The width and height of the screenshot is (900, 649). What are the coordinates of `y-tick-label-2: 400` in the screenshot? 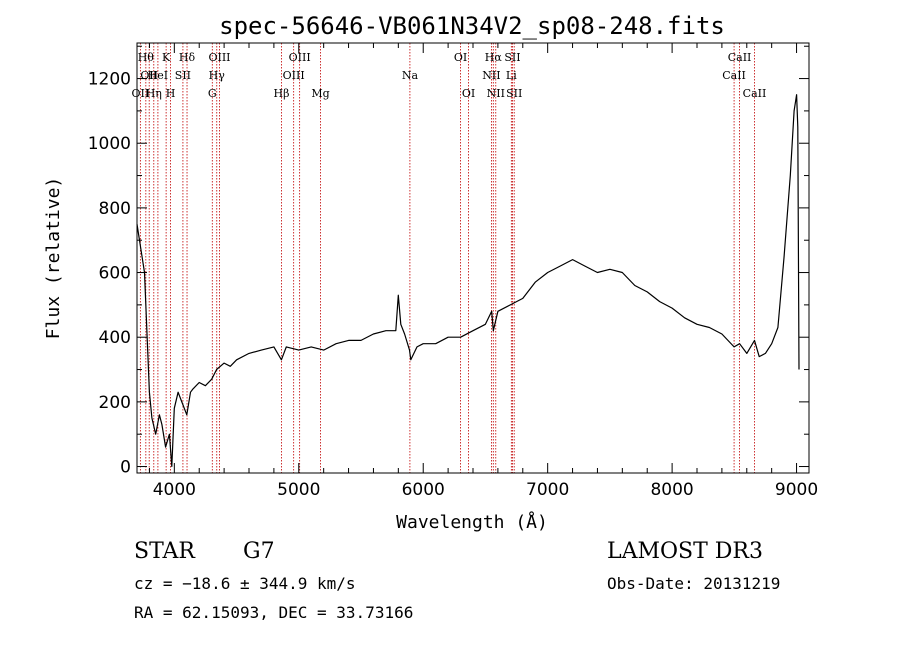 It's located at (115, 338).